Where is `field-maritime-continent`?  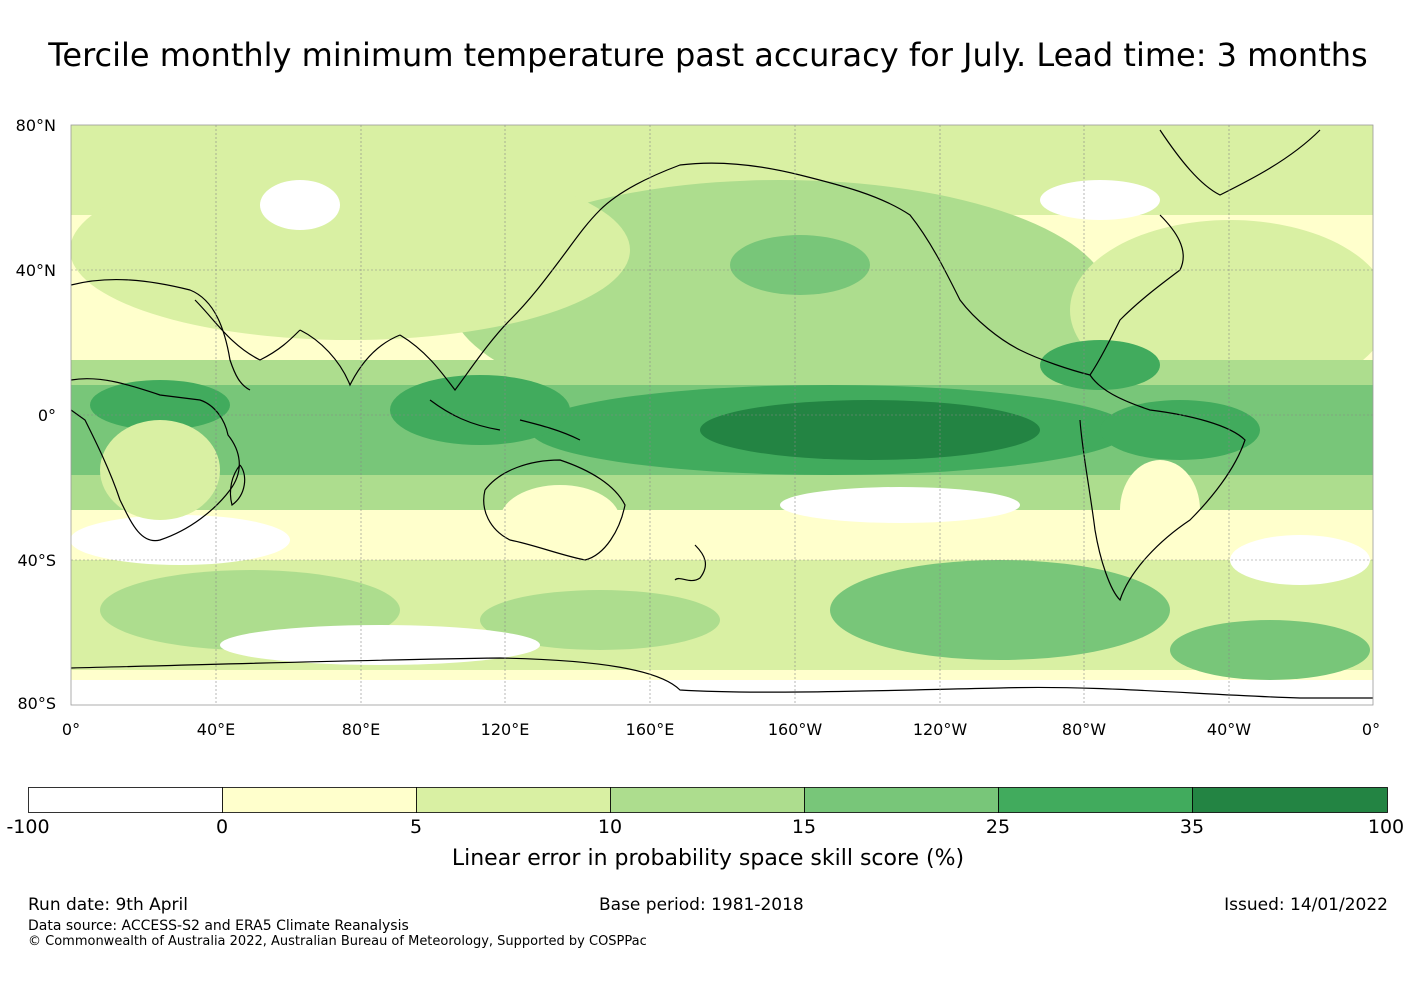 field-maritime-continent is located at coordinates (480, 410).